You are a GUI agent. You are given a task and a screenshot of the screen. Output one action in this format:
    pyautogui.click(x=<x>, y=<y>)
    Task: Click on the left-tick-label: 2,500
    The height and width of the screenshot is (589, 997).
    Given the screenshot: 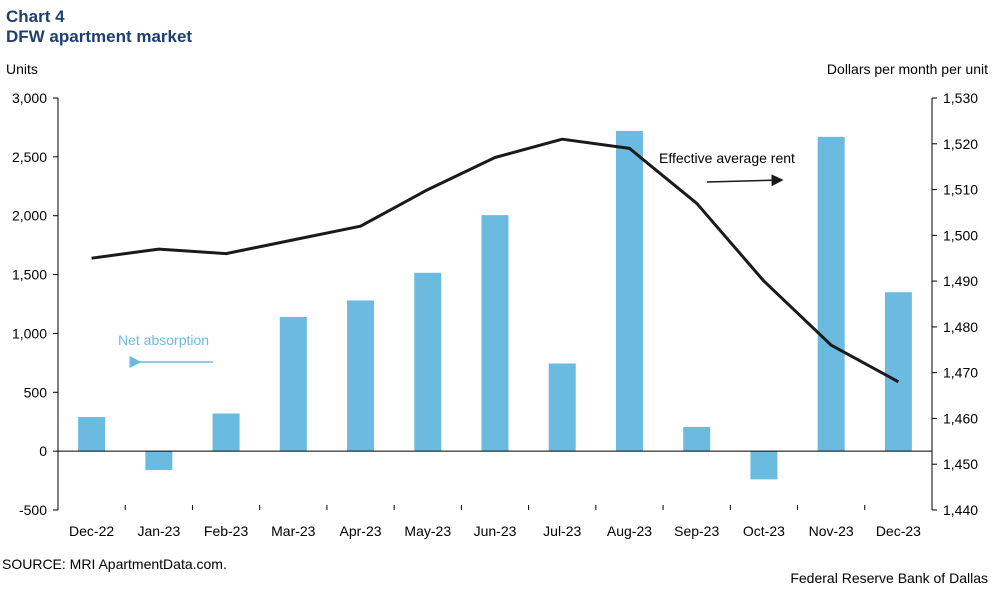 What is the action you would take?
    pyautogui.click(x=29, y=157)
    